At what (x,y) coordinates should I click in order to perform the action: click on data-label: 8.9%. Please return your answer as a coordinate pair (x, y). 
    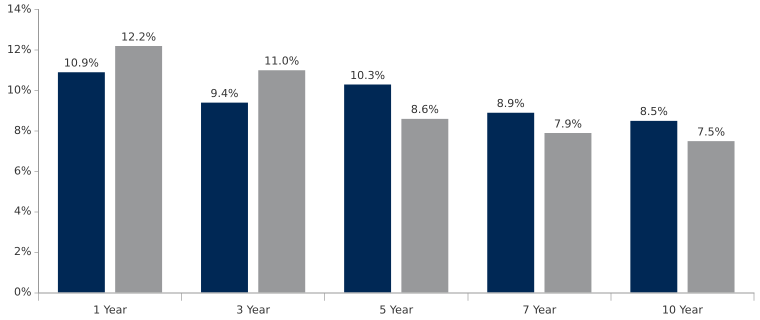
    Looking at the image, I should click on (510, 103).